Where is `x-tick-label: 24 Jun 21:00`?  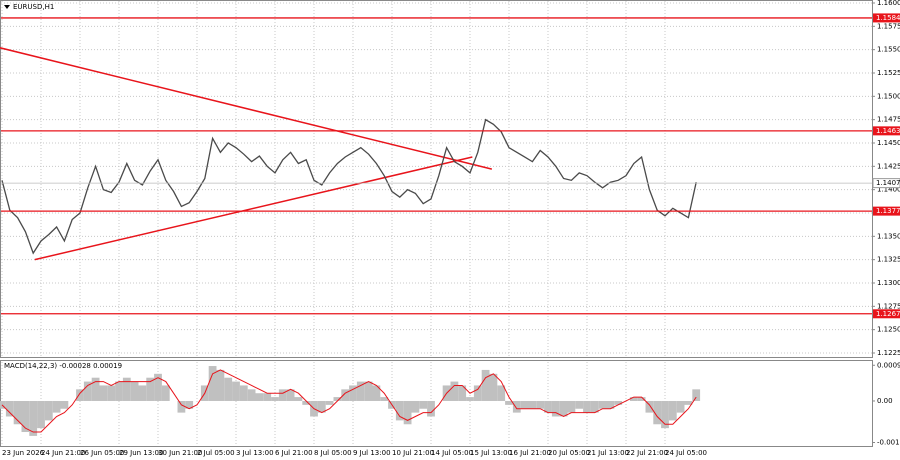
x-tick-label: 24 Jun 21:00 is located at coordinates (63, 453).